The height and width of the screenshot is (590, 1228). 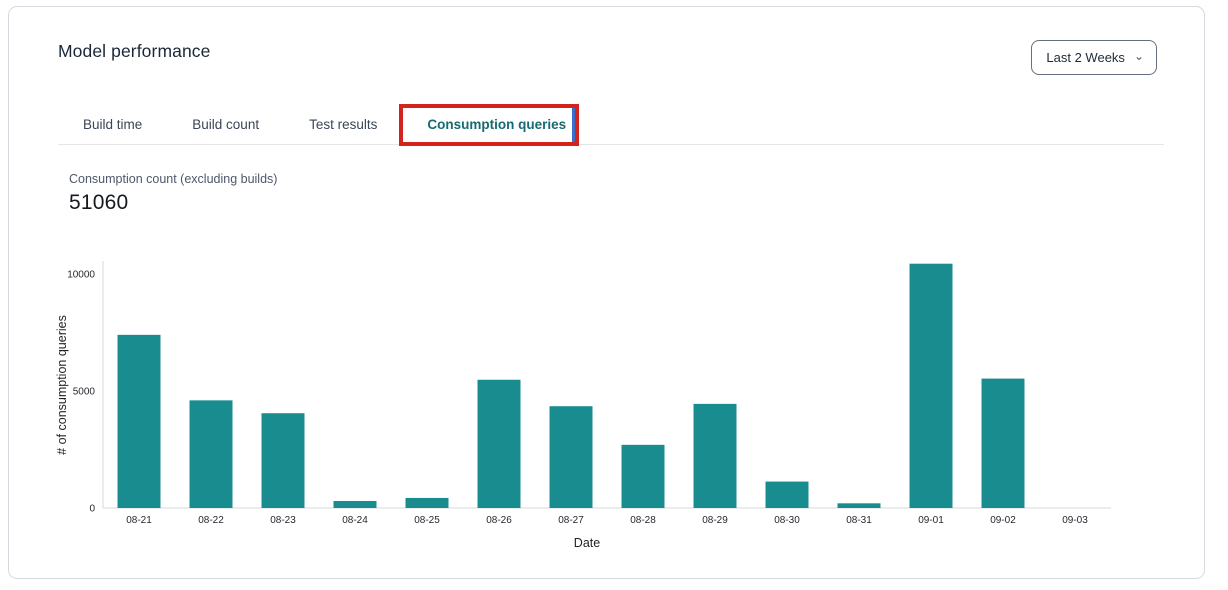 What do you see at coordinates (496, 124) in the screenshot?
I see `tab-consumption-queries: Consumption queries` at bounding box center [496, 124].